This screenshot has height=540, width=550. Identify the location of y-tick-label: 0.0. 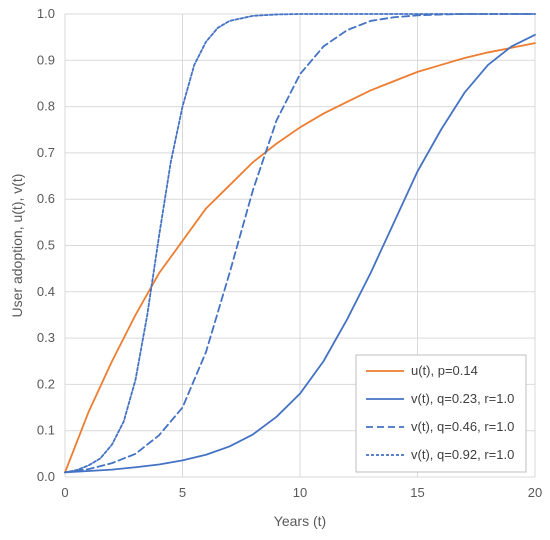
(46, 476).